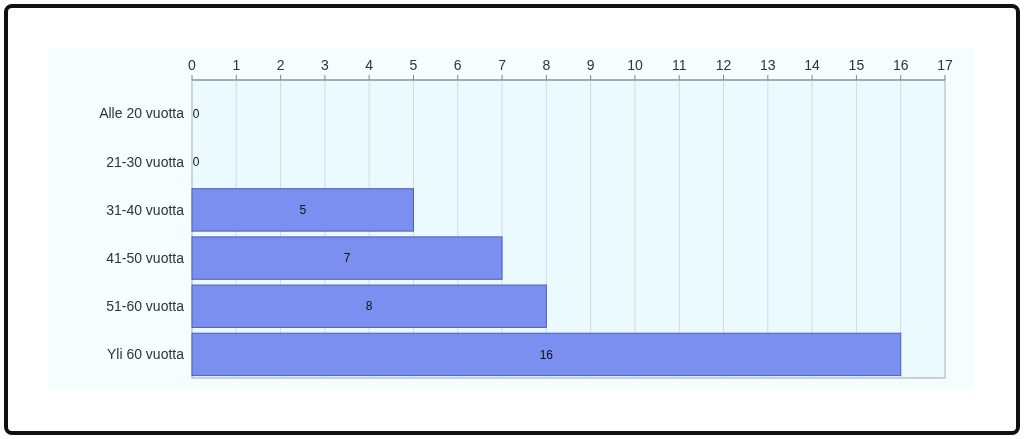  Describe the element at coordinates (280, 65) in the screenshot. I see `x-tick-label: 2` at that location.